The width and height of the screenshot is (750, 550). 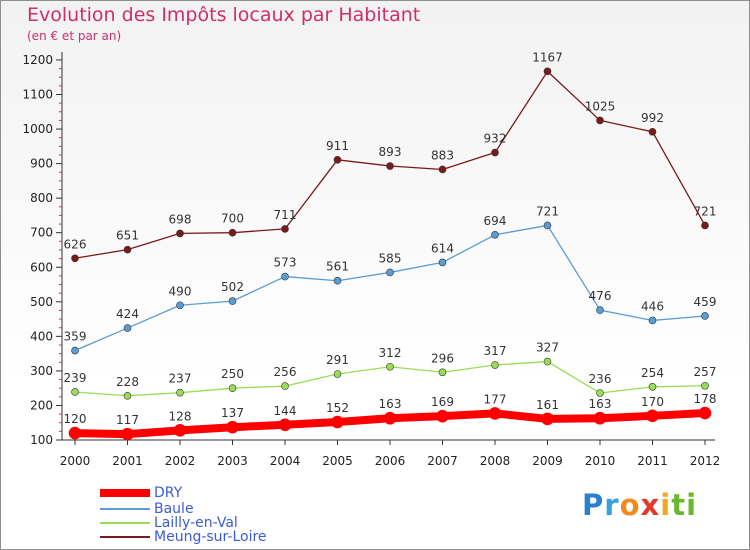 What do you see at coordinates (600, 106) in the screenshot?
I see `data-label-meung-sur-loire: 1025` at bounding box center [600, 106].